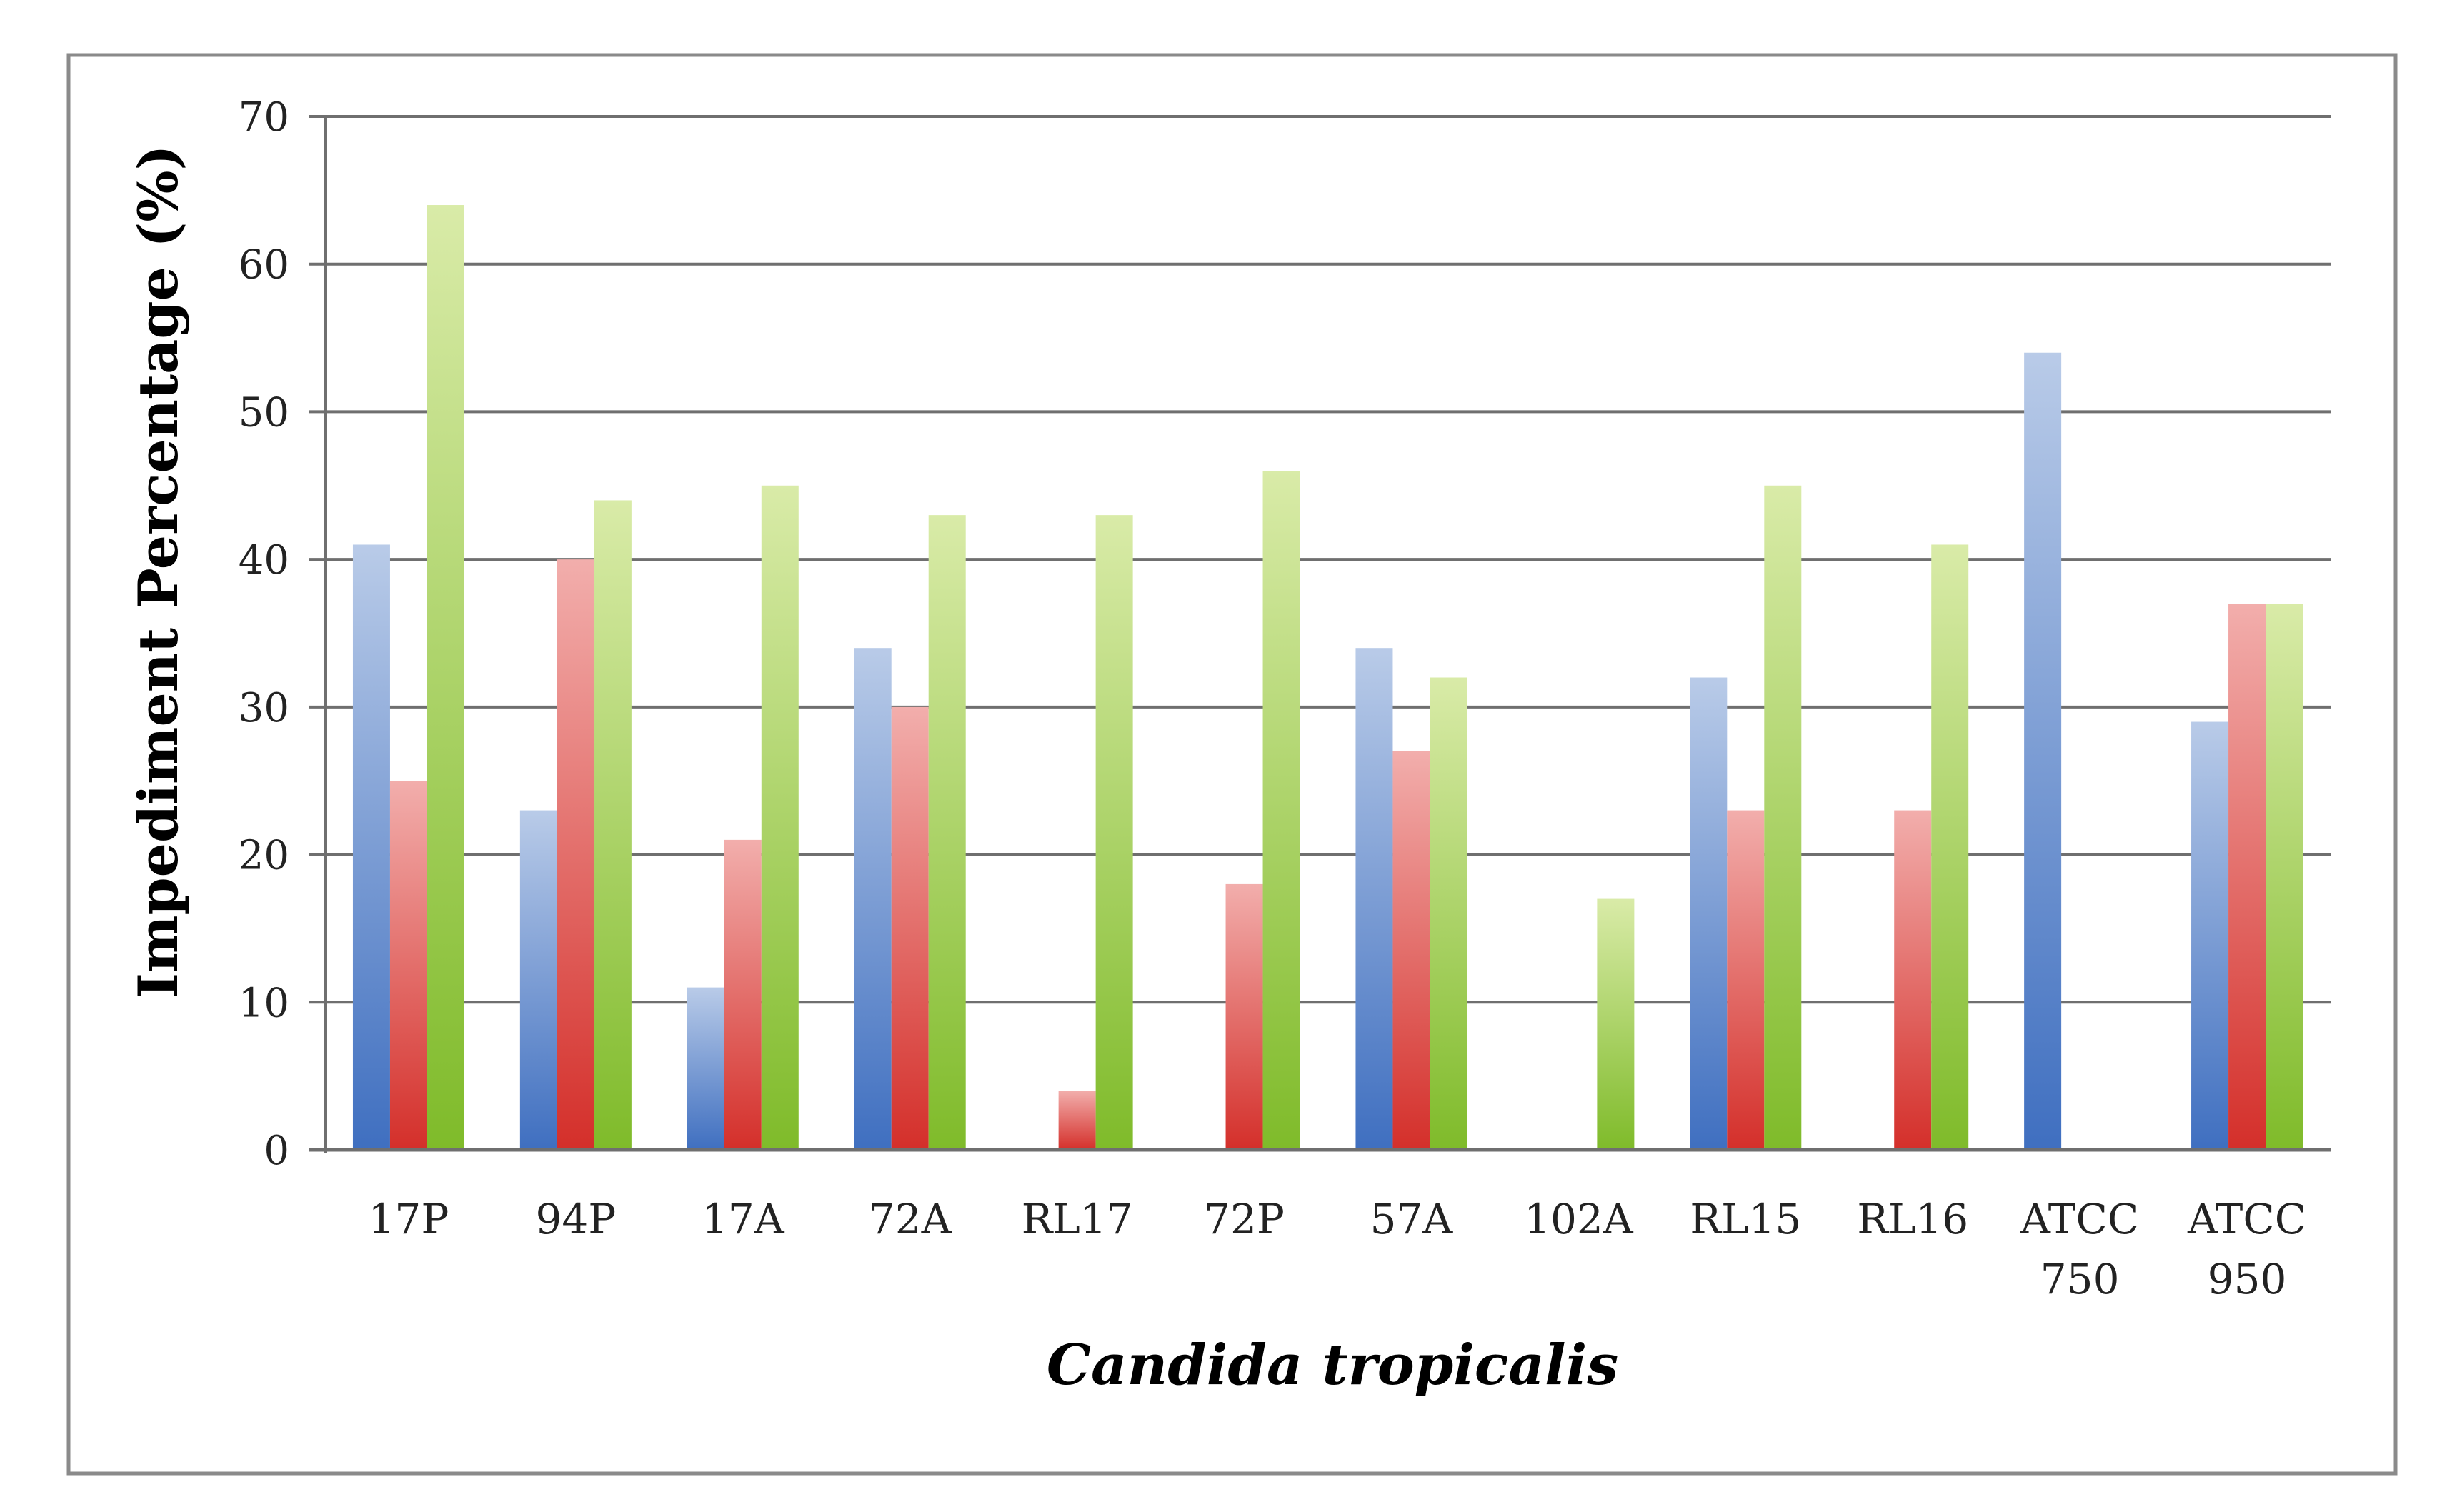 The height and width of the screenshot is (1512, 2457). What do you see at coordinates (1579, 1219) in the screenshot?
I see `x-tick-label: 102A` at bounding box center [1579, 1219].